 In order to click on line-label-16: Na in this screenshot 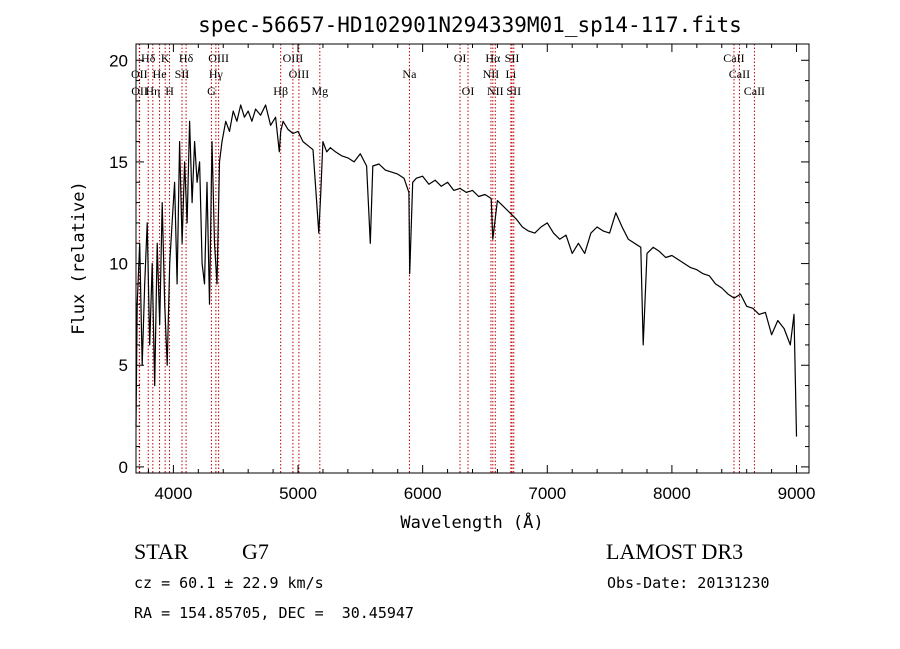, I will do `click(409, 74)`.